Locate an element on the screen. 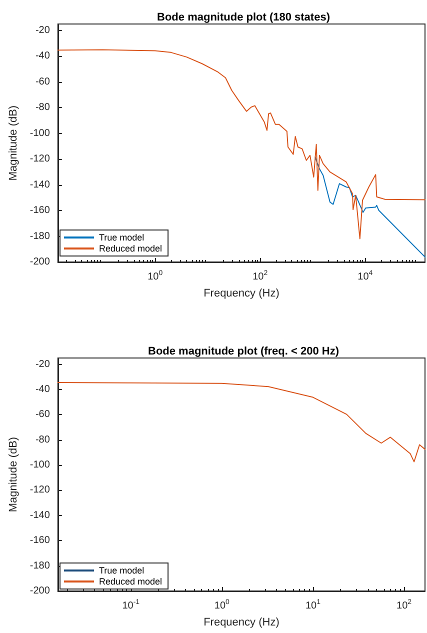  chart-title: Bode magnitude plot (freq. < 200 Hz) is located at coordinates (244, 352).